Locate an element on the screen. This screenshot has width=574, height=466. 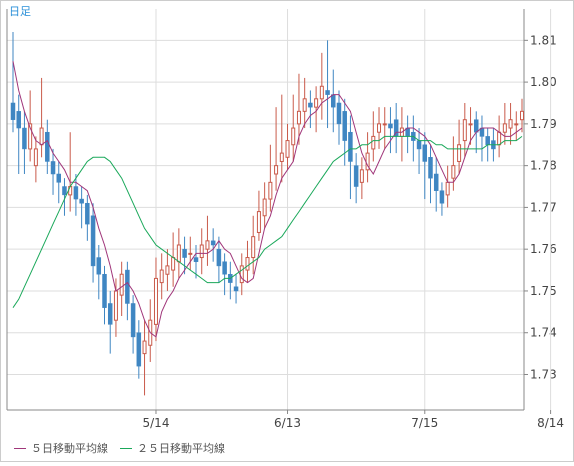
y-tick-label: 1.81 is located at coordinates (543, 40).